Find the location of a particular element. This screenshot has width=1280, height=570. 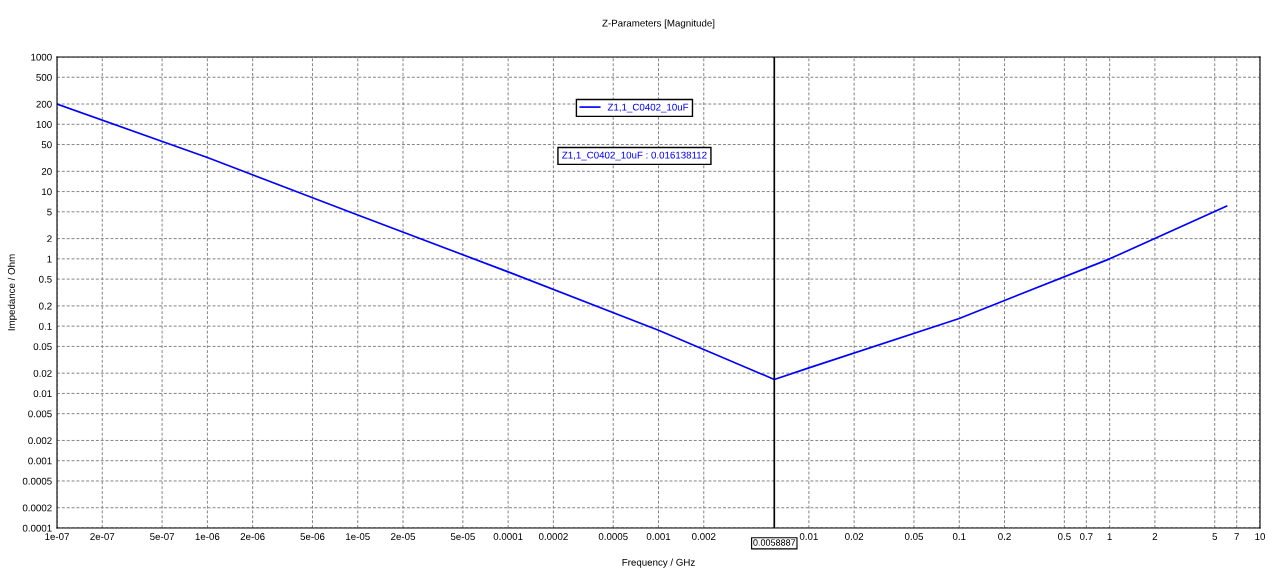

y-tick-label: 500 is located at coordinates (44, 77).